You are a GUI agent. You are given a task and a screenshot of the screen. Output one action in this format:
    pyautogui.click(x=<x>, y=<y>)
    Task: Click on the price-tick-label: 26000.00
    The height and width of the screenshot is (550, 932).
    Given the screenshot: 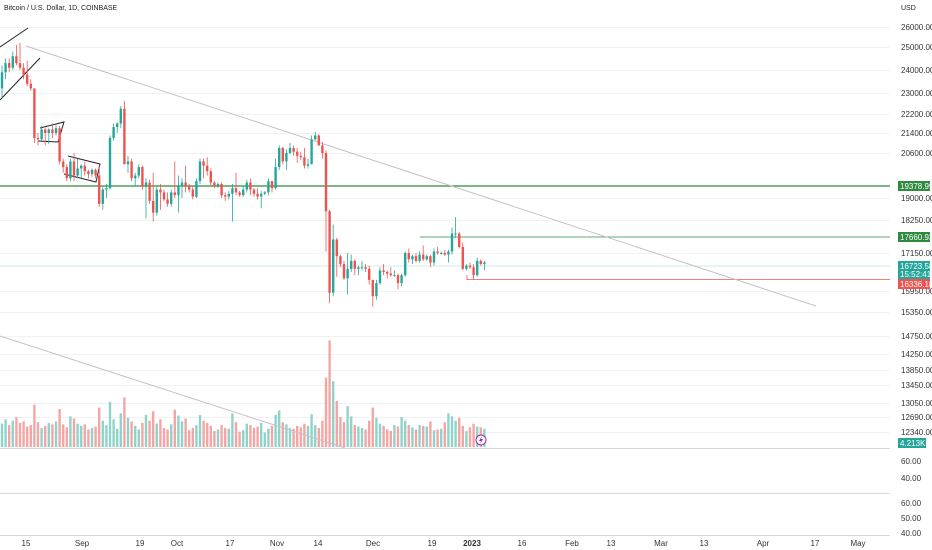 What is the action you would take?
    pyautogui.click(x=916, y=27)
    